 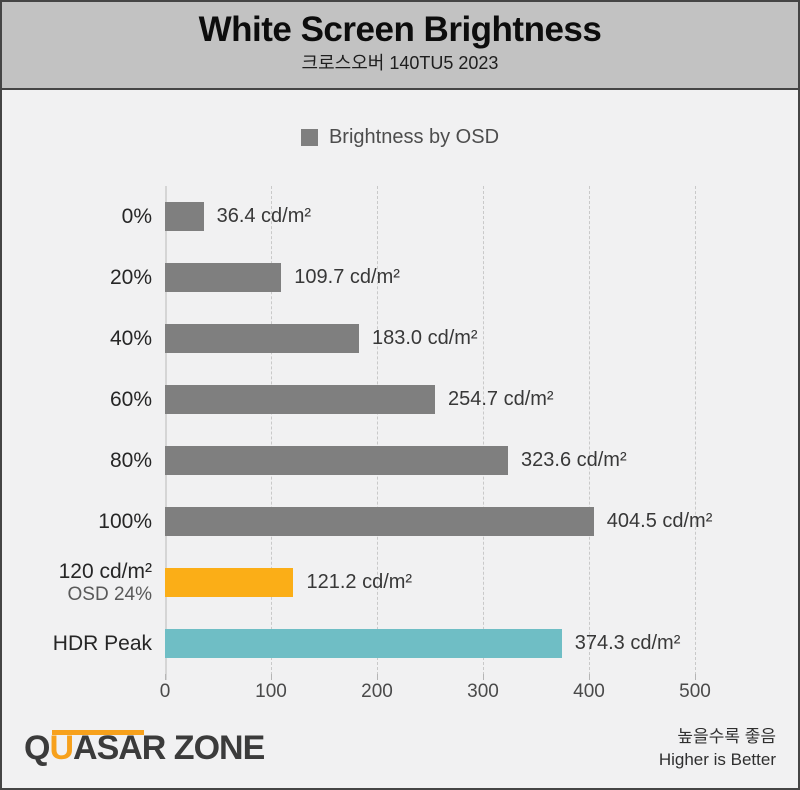 What do you see at coordinates (400, 29) in the screenshot?
I see `page-title: White Screen Brightness` at bounding box center [400, 29].